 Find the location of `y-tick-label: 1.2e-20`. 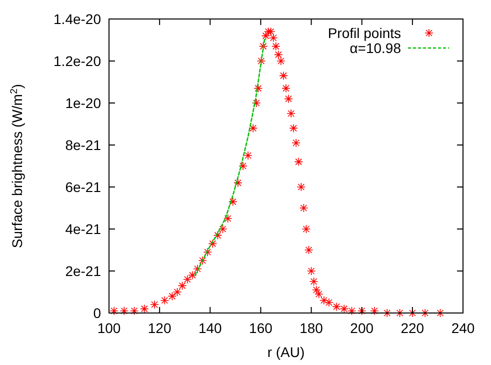

y-tick-label: 1.2e-20 is located at coordinates (78, 61).